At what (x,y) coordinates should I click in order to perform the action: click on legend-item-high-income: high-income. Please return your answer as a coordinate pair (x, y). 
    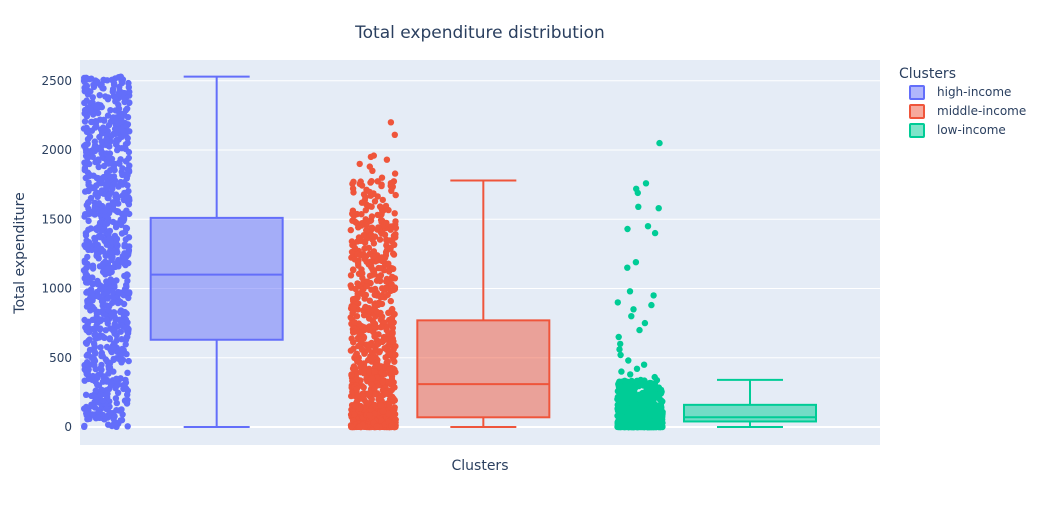
    Looking at the image, I should click on (960, 92).